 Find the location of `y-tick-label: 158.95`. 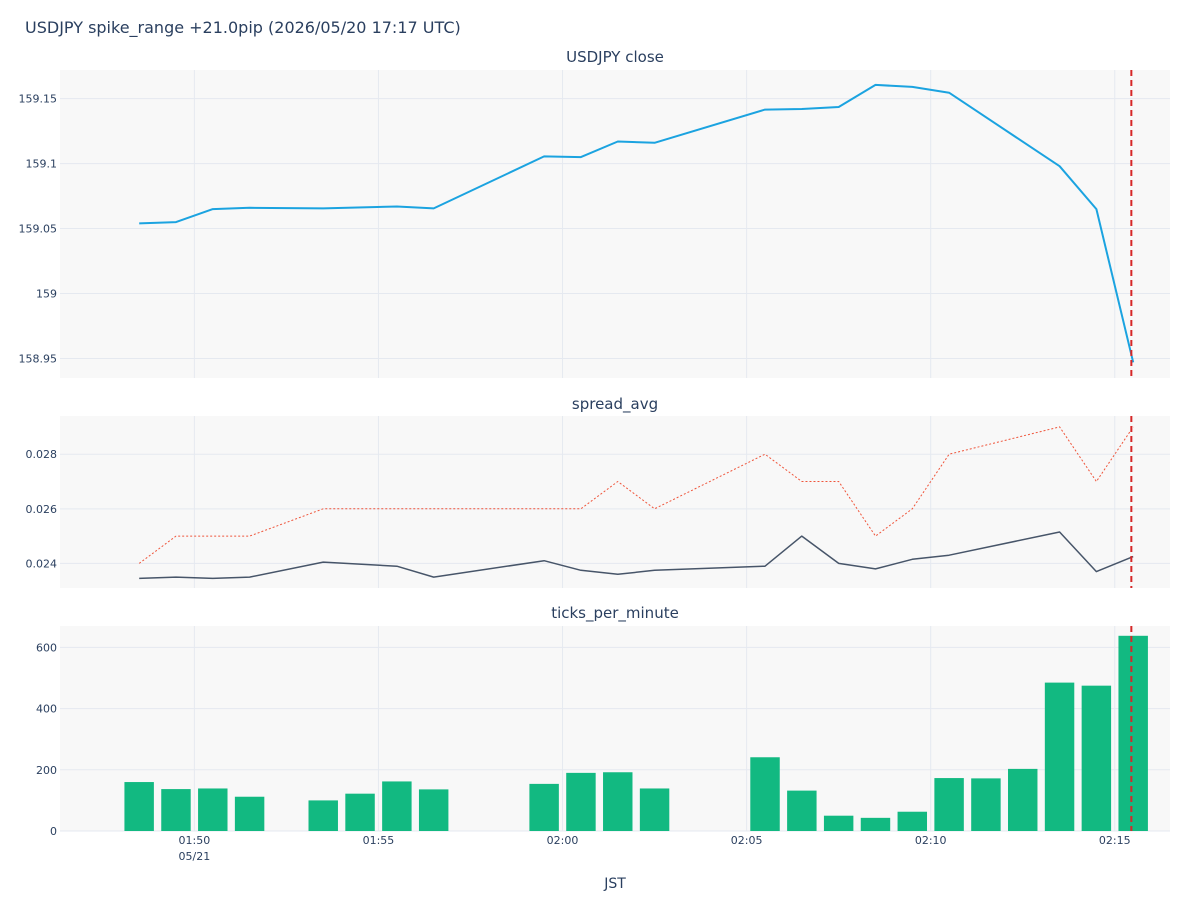

y-tick-label: 158.95 is located at coordinates (38, 359).